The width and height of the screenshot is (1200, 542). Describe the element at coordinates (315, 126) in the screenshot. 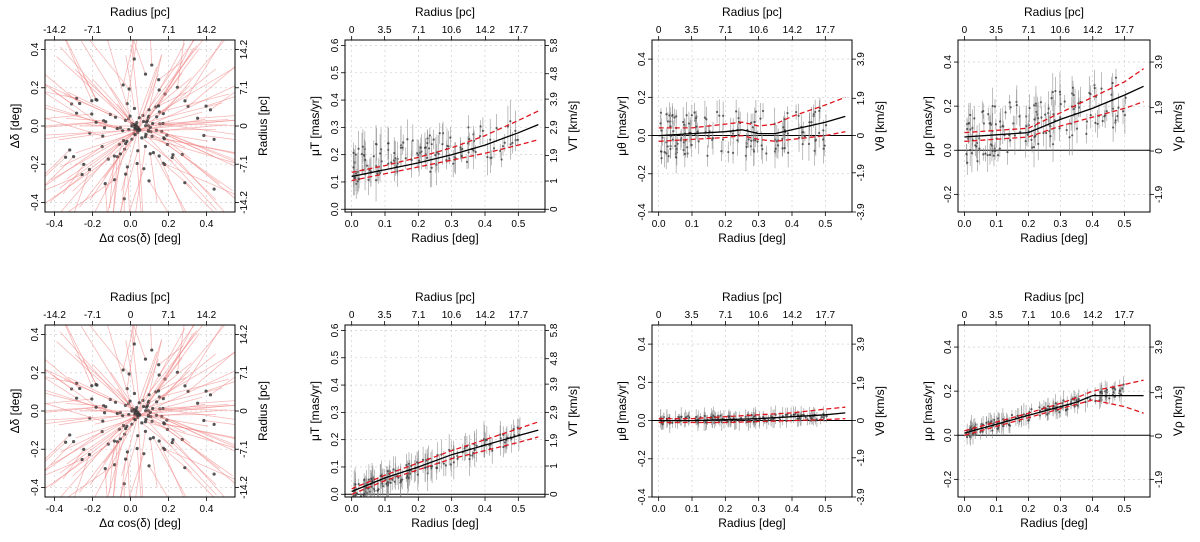

I see `y-axis-title: μT [mas/yr]` at that location.